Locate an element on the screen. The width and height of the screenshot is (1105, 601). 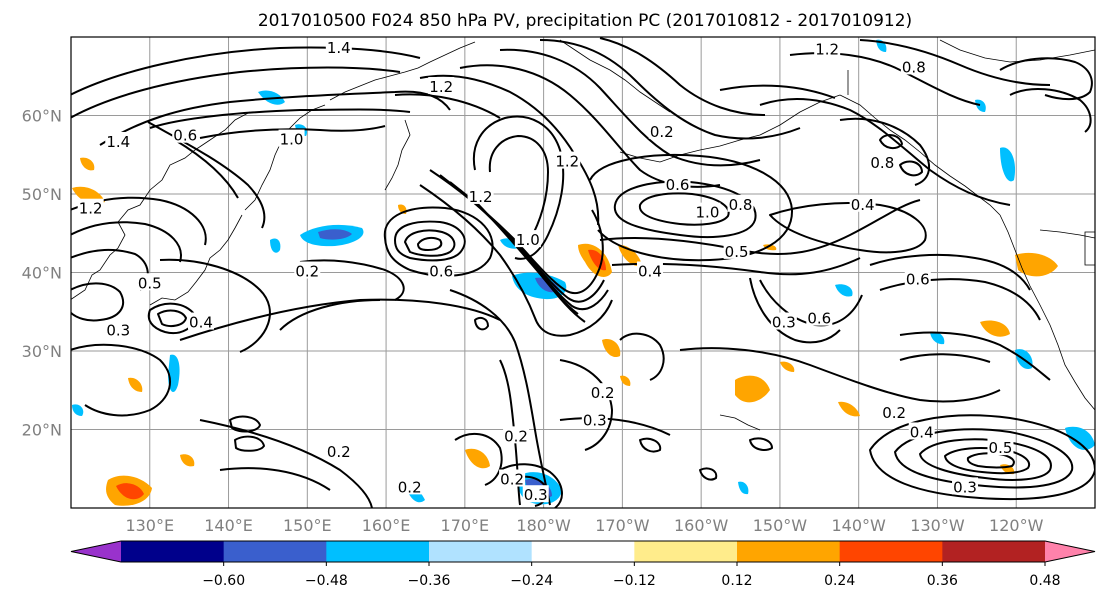
contour-label: 0.4 is located at coordinates (863, 205).